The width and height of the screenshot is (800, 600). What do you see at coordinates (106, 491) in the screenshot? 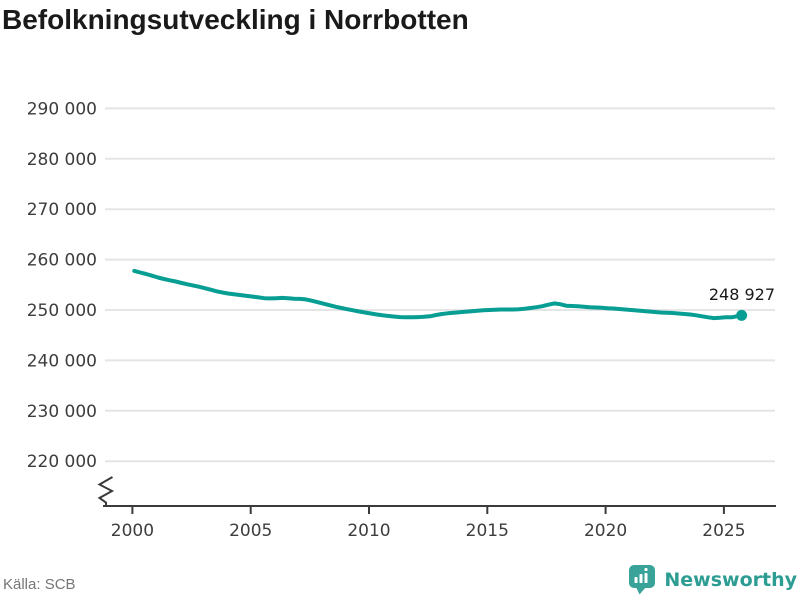
I see `axis-break-icon` at bounding box center [106, 491].